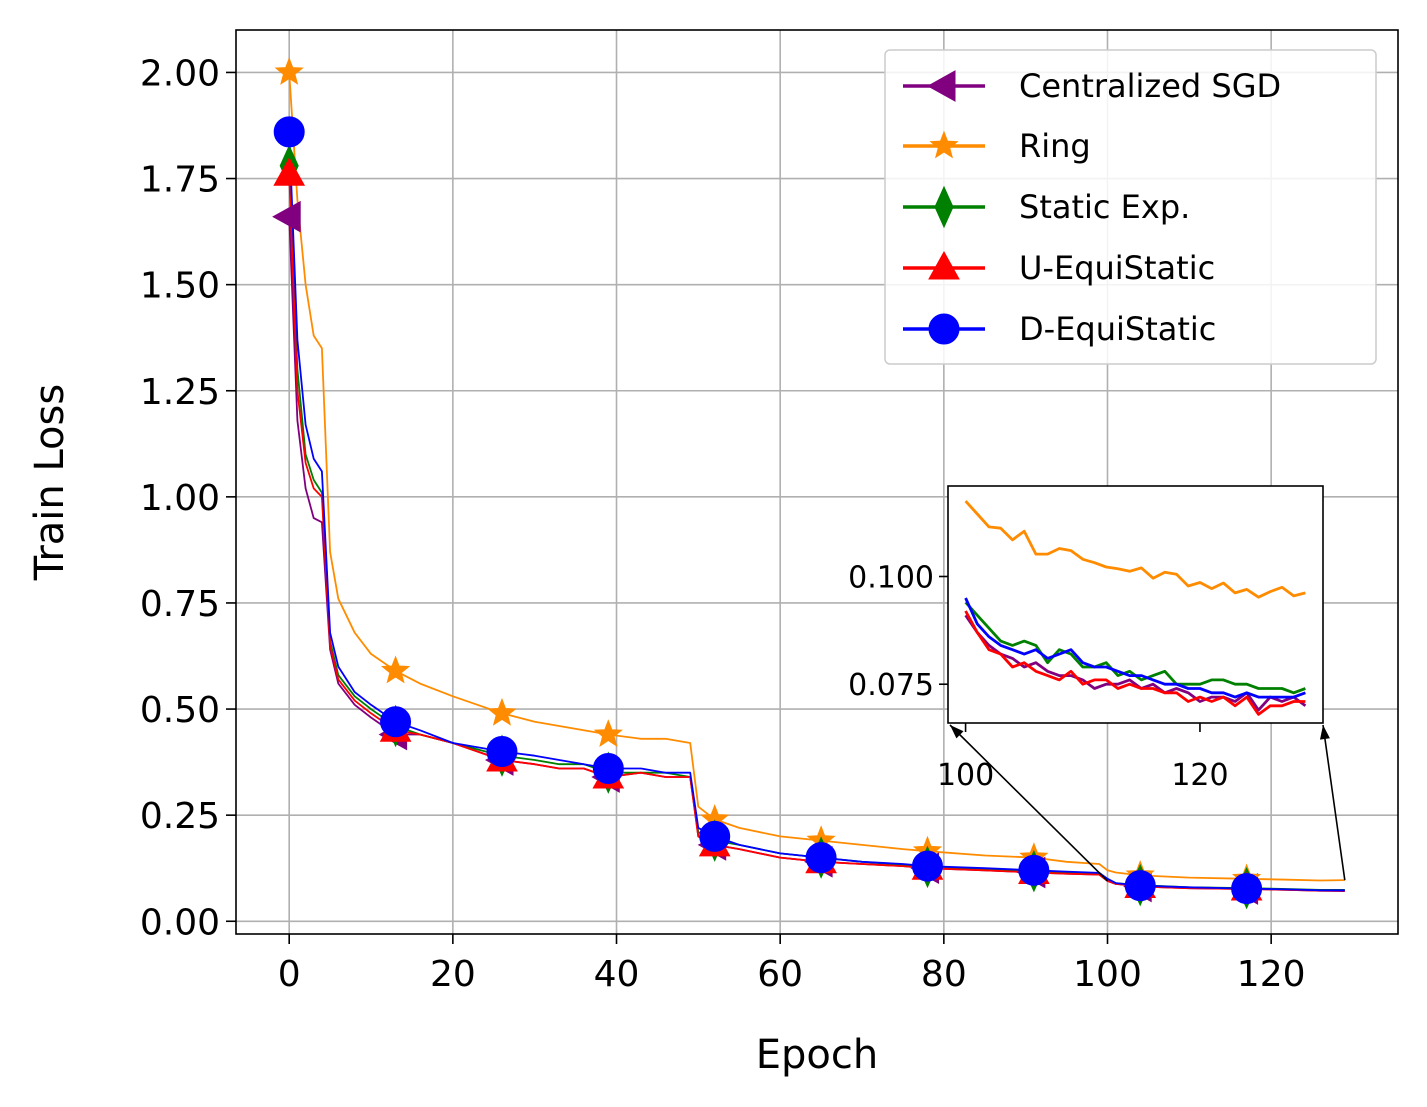 The width and height of the screenshot is (1427, 1107). Describe the element at coordinates (180, 73) in the screenshot. I see `y-tick-label: 2.00` at that location.